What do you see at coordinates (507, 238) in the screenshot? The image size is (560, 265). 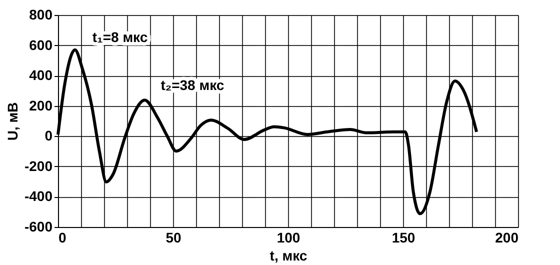 I see `x-tick-label: 200` at bounding box center [507, 238].